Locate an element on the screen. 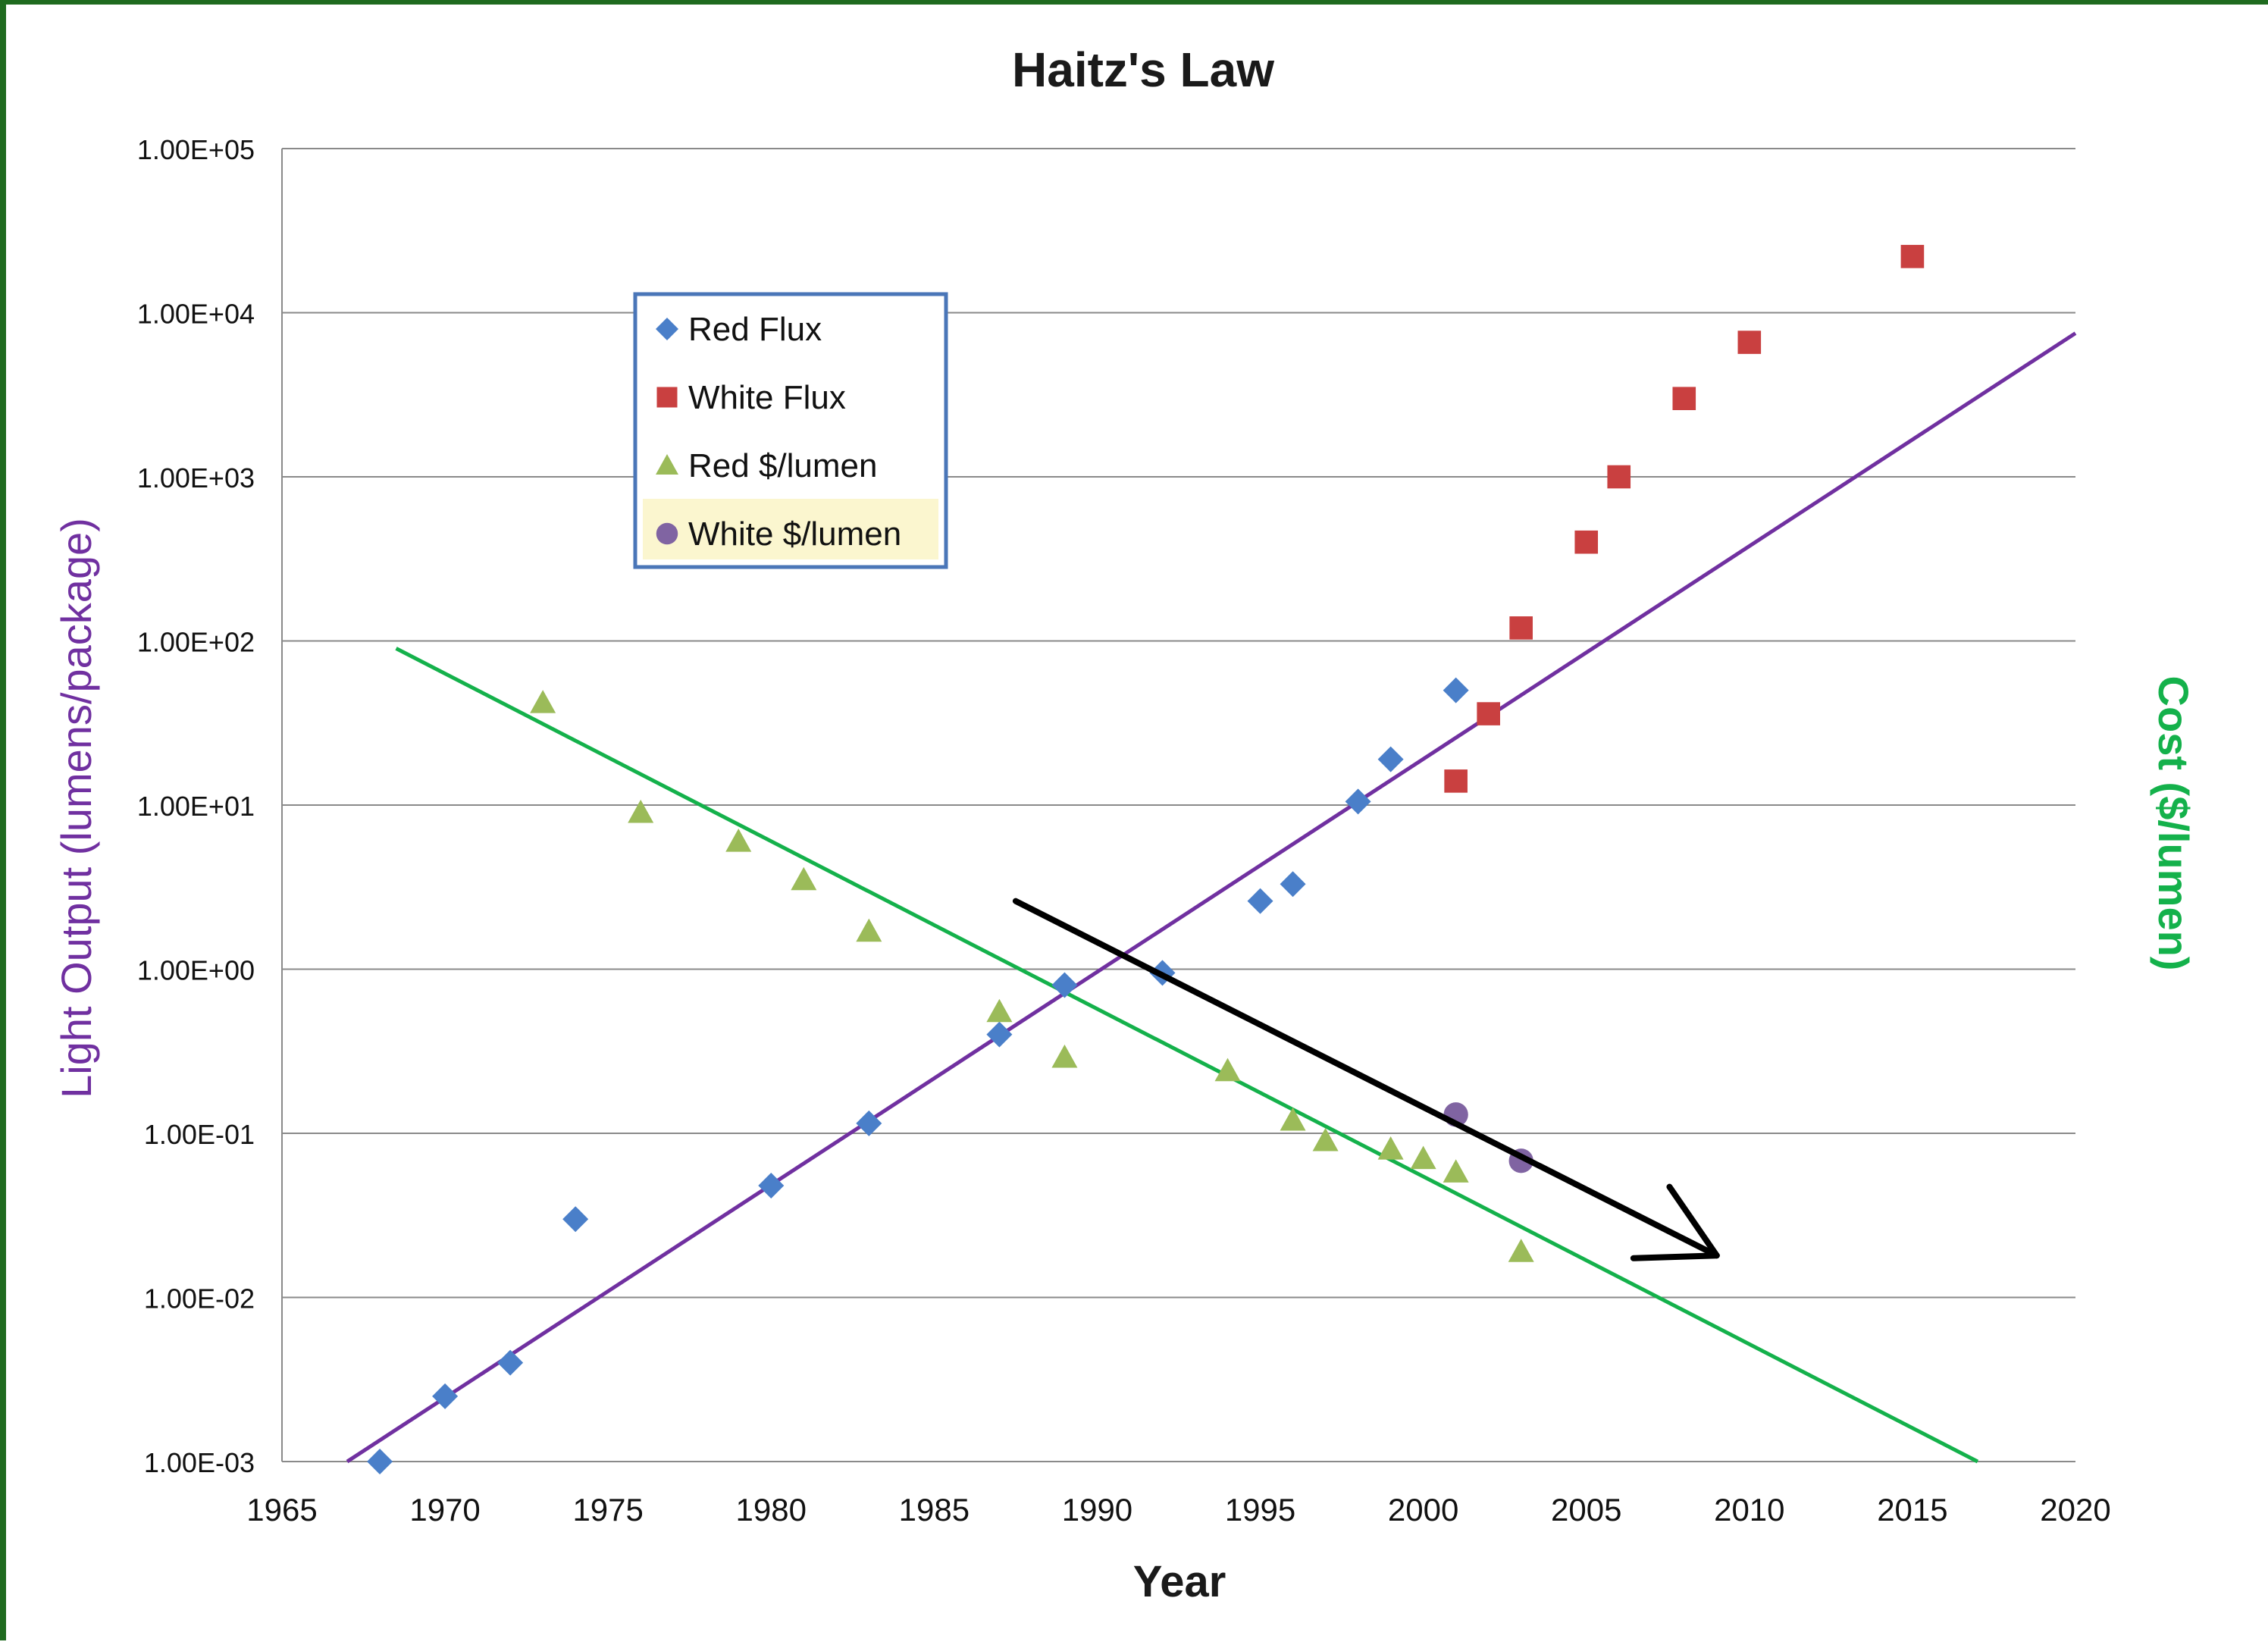  x-tick-label: 2000 is located at coordinates (1423, 1510).